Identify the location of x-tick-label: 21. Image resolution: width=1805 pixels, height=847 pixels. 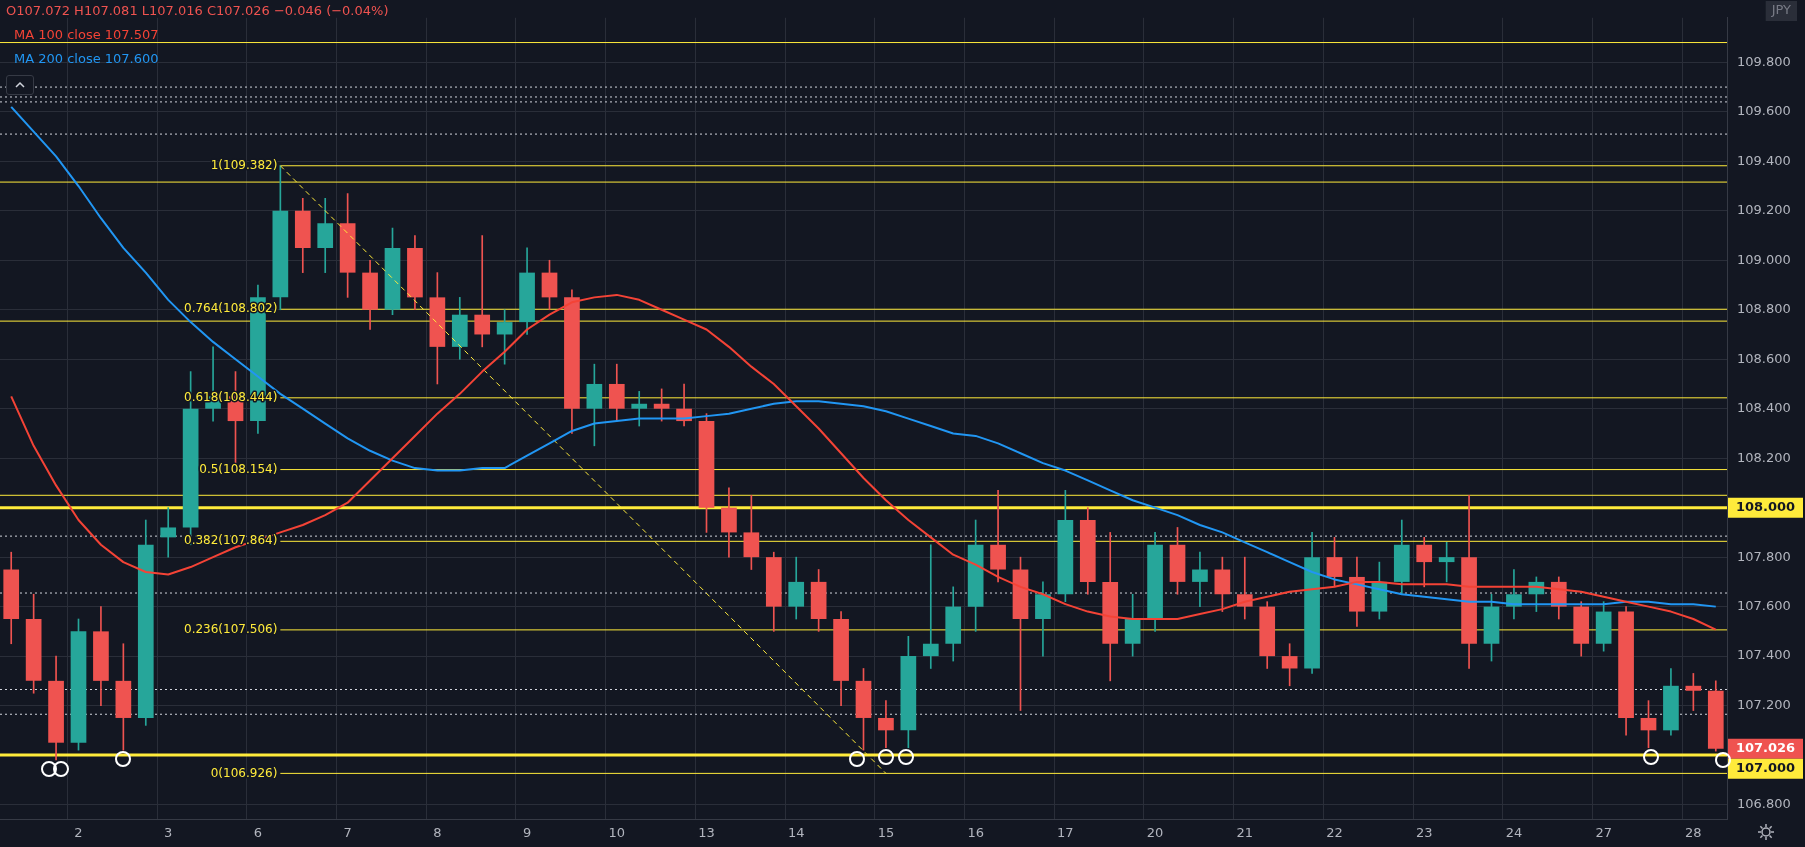
(1245, 832).